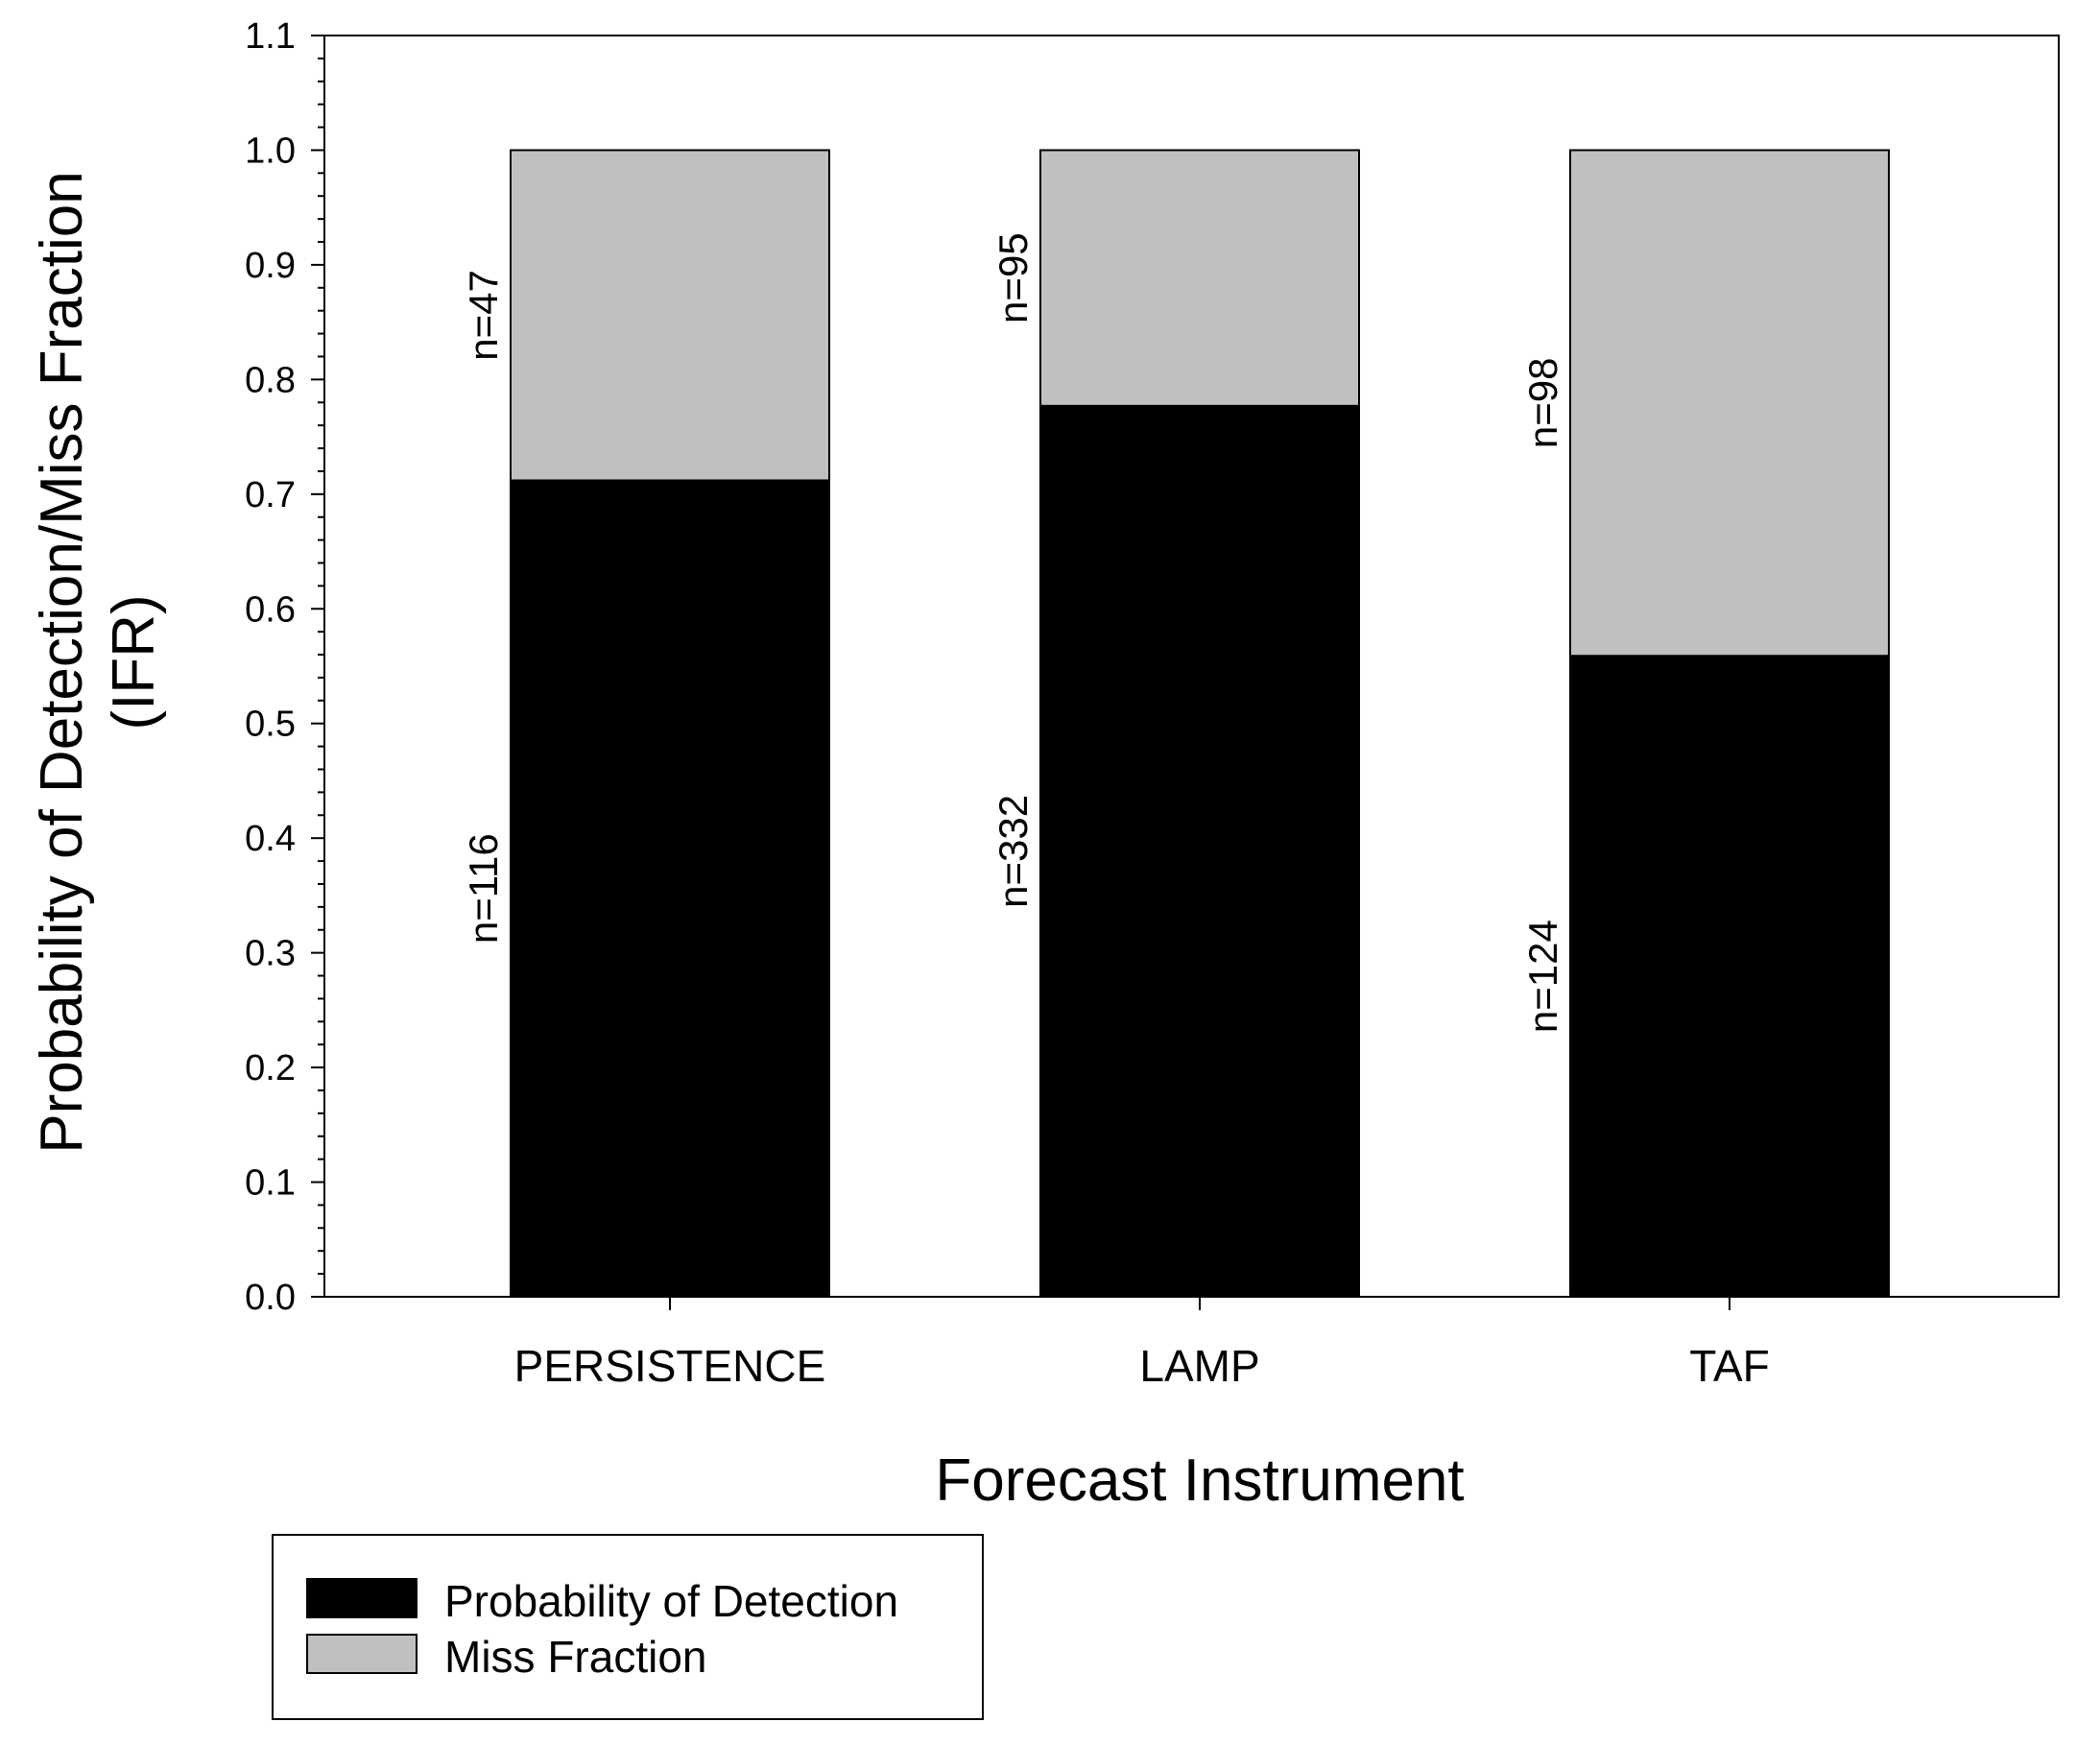  I want to click on y-tick-label: 0.8, so click(270, 380).